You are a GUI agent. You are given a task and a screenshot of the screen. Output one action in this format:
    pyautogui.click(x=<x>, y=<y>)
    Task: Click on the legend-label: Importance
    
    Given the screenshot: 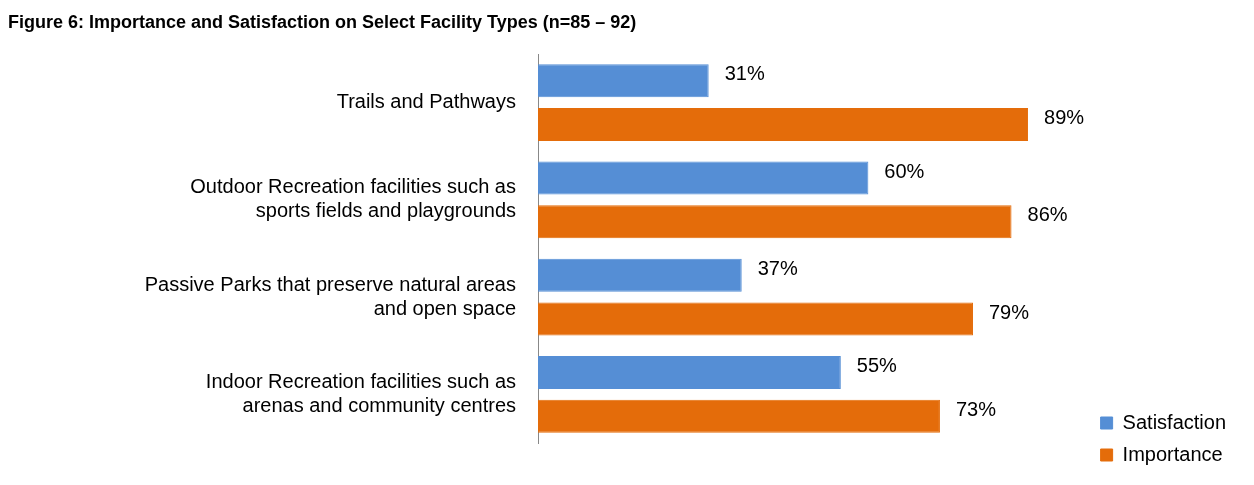 What is the action you would take?
    pyautogui.click(x=1172, y=453)
    